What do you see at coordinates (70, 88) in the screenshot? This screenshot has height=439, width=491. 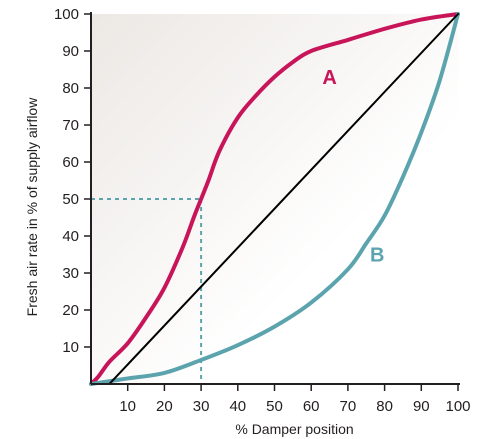 I see `y-tick-label: 80` at bounding box center [70, 88].